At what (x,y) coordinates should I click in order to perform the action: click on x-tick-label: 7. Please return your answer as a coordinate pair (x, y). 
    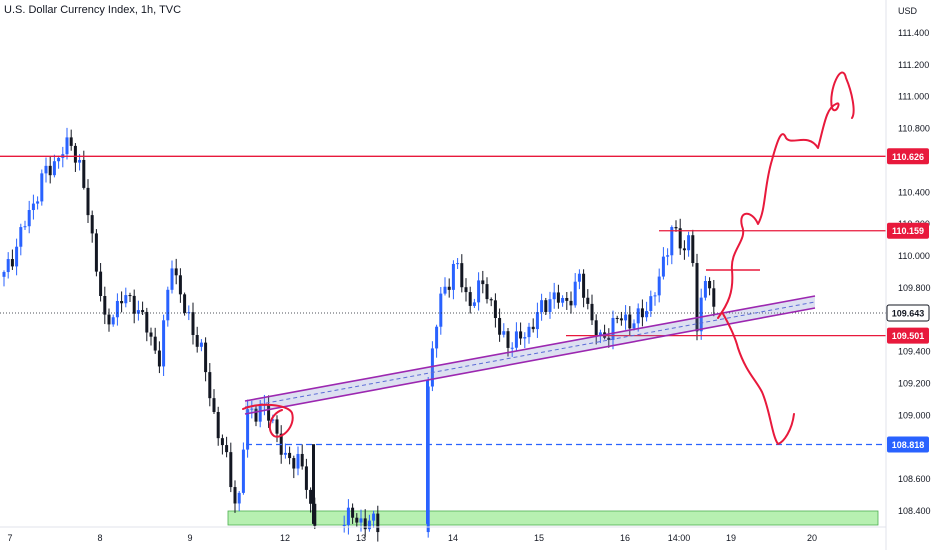
    Looking at the image, I should click on (9, 538).